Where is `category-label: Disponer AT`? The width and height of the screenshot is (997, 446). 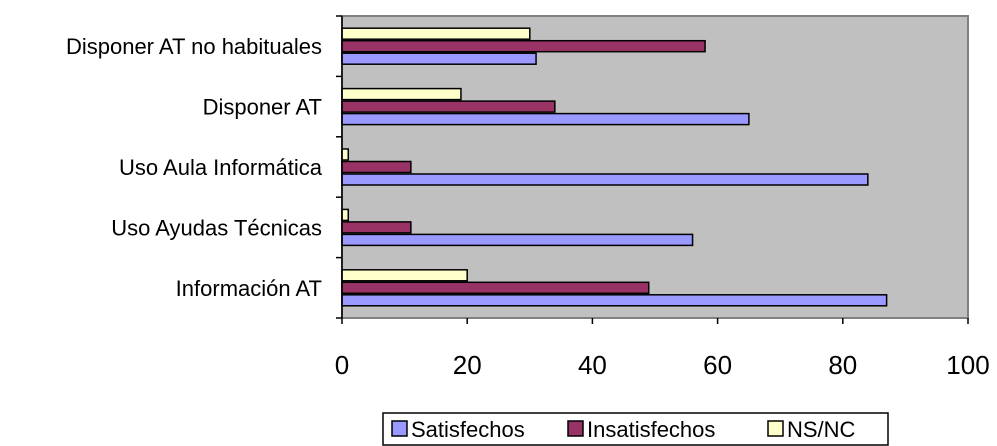
category-label: Disponer AT is located at coordinates (262, 107).